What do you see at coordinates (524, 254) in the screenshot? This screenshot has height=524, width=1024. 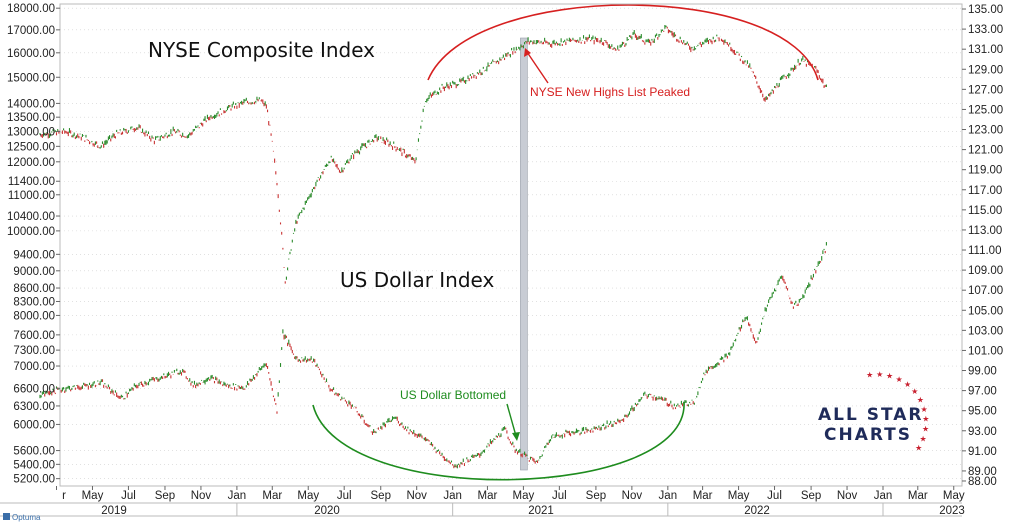 I see `may-2021-highlight-band` at bounding box center [524, 254].